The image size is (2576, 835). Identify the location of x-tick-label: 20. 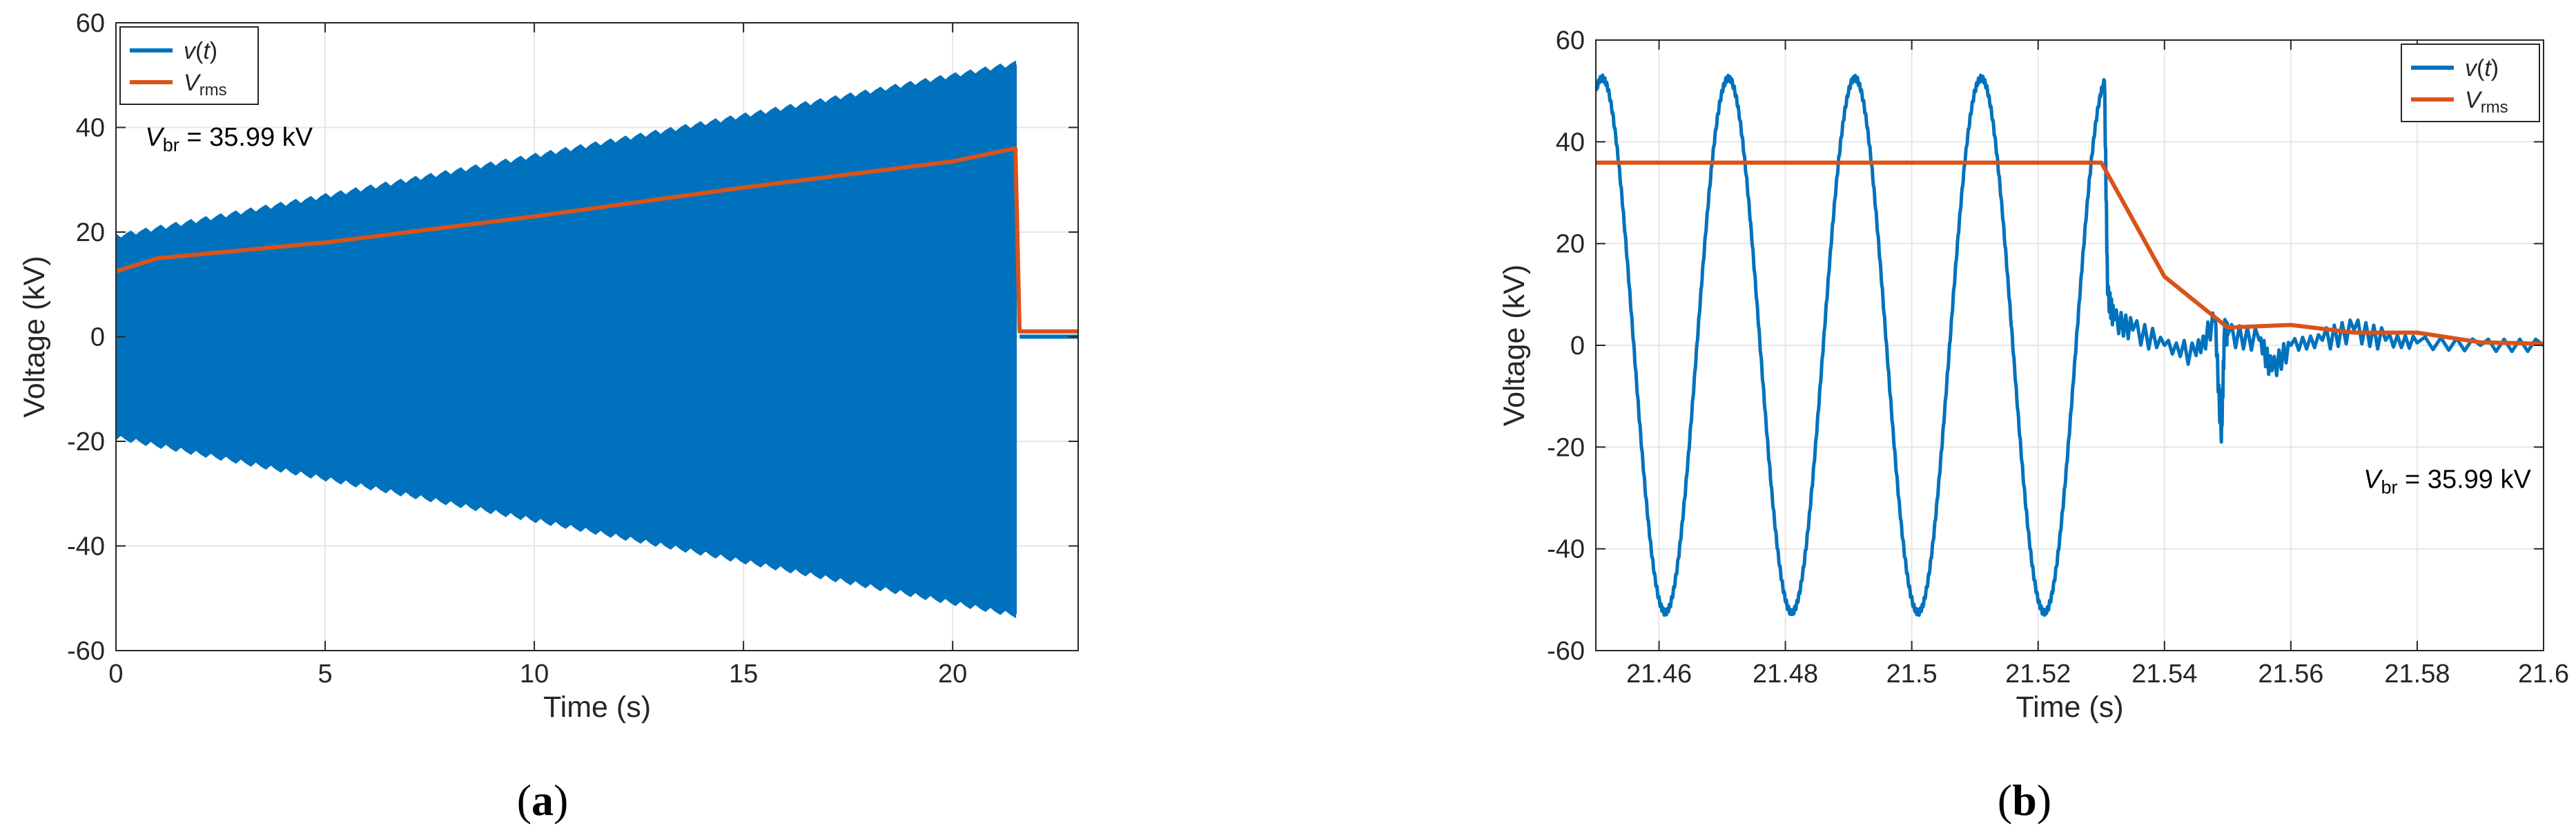
(952, 674).